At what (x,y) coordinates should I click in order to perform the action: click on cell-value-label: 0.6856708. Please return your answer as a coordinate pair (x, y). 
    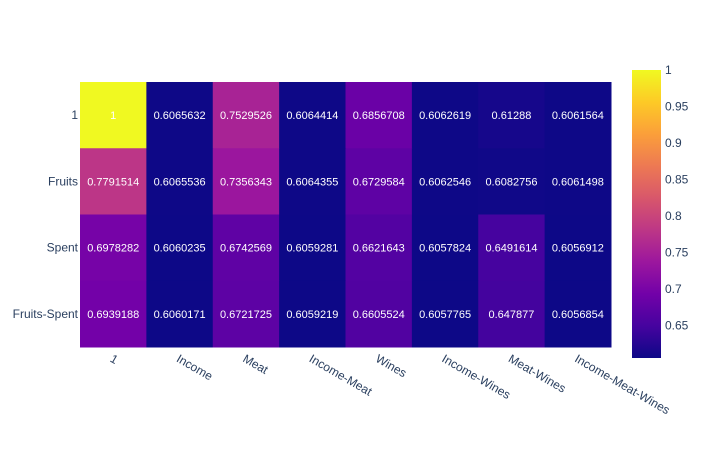
    Looking at the image, I should click on (379, 116).